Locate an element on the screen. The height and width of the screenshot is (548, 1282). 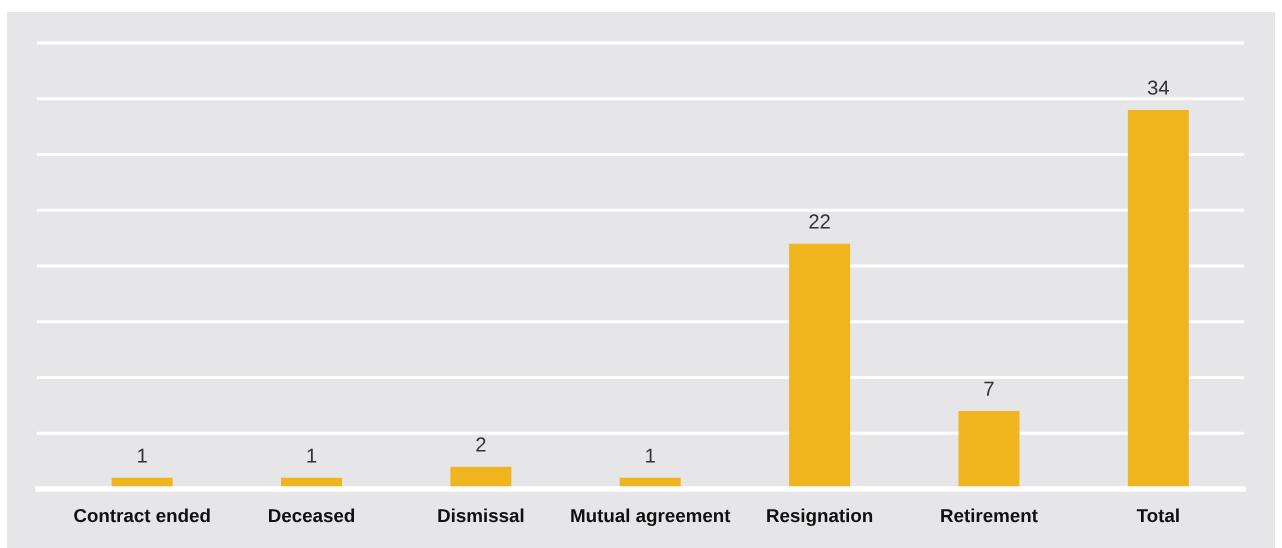
x-tick-label: Total is located at coordinates (1157, 515).